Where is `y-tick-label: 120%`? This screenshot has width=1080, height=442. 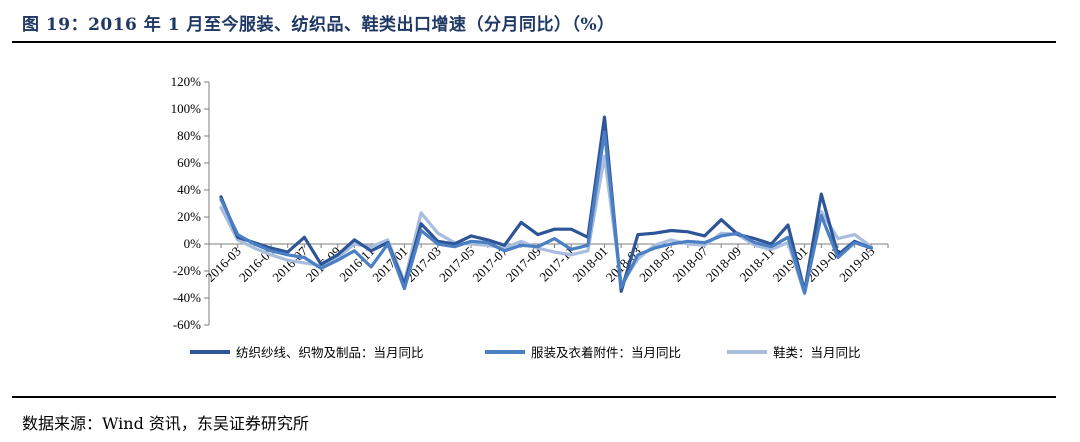 y-tick-label: 120% is located at coordinates (186, 81).